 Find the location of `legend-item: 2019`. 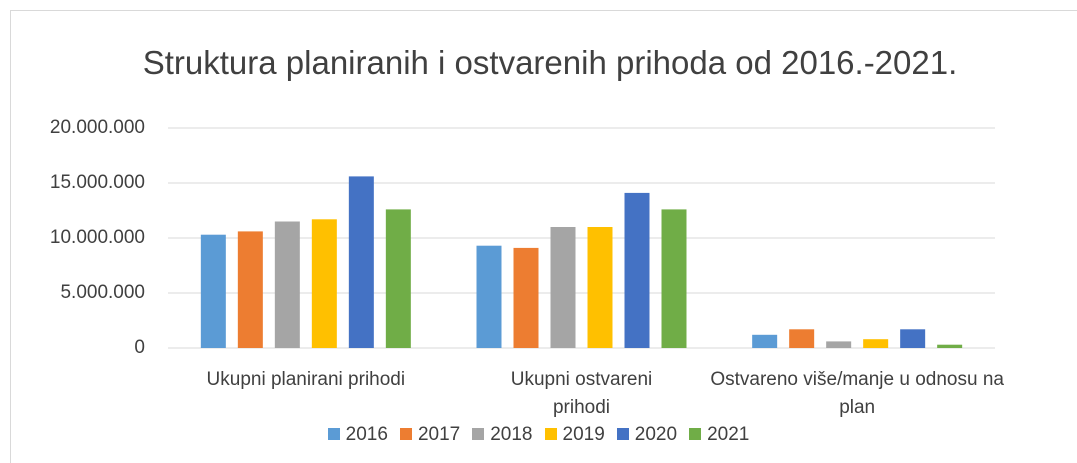

legend-item: 2019 is located at coordinates (574, 435).